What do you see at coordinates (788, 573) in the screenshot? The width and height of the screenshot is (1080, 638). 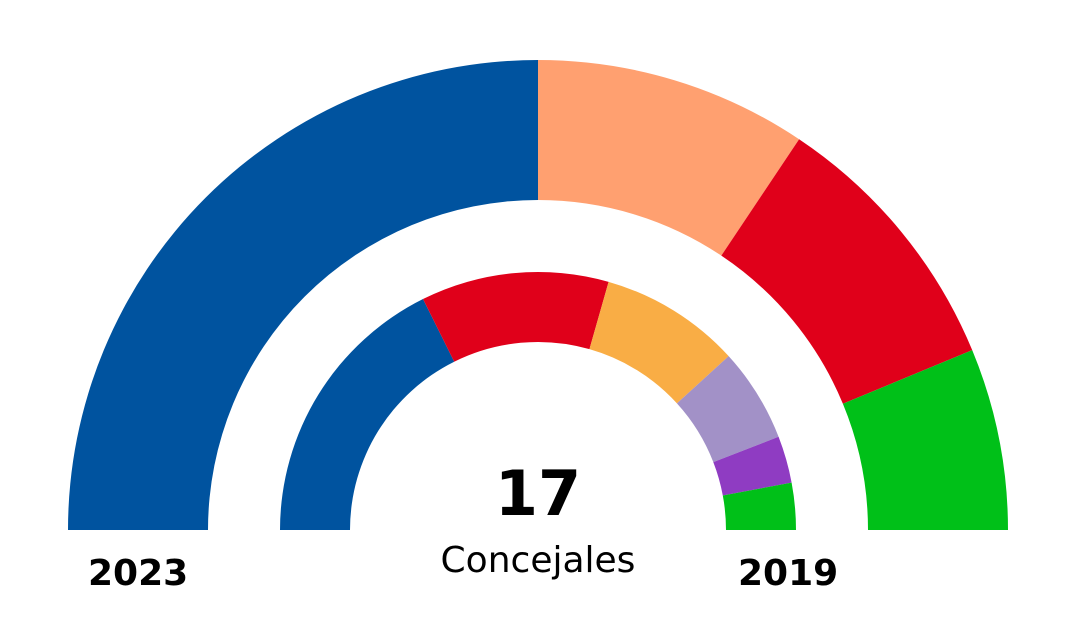 I see `year-label-2019: 2019` at bounding box center [788, 573].